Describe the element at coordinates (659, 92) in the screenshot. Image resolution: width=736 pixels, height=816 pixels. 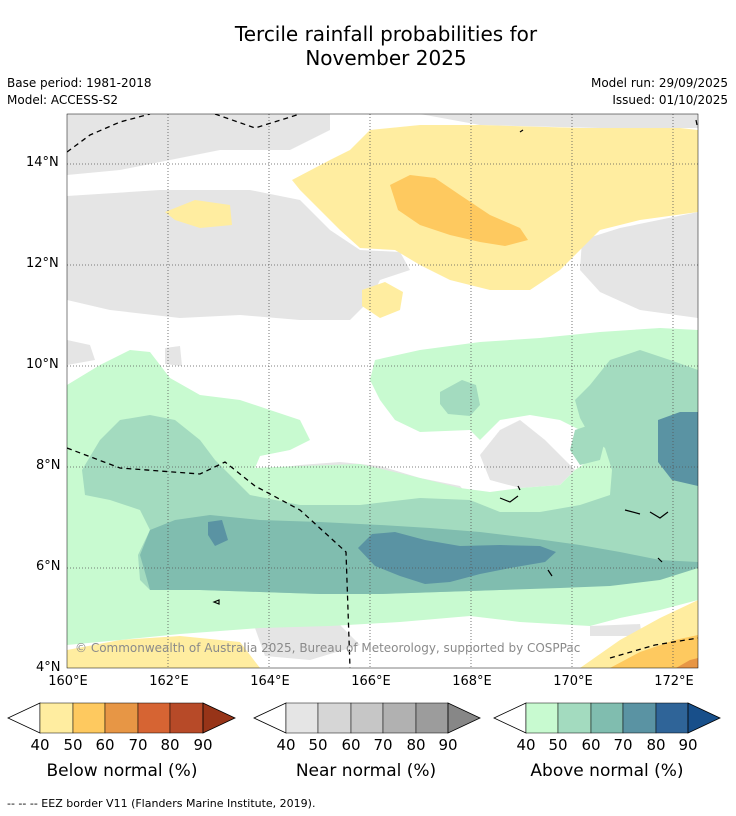
I see `meta-right: Model run: 29/09/2025 Issued: 01/10/2025` at that location.